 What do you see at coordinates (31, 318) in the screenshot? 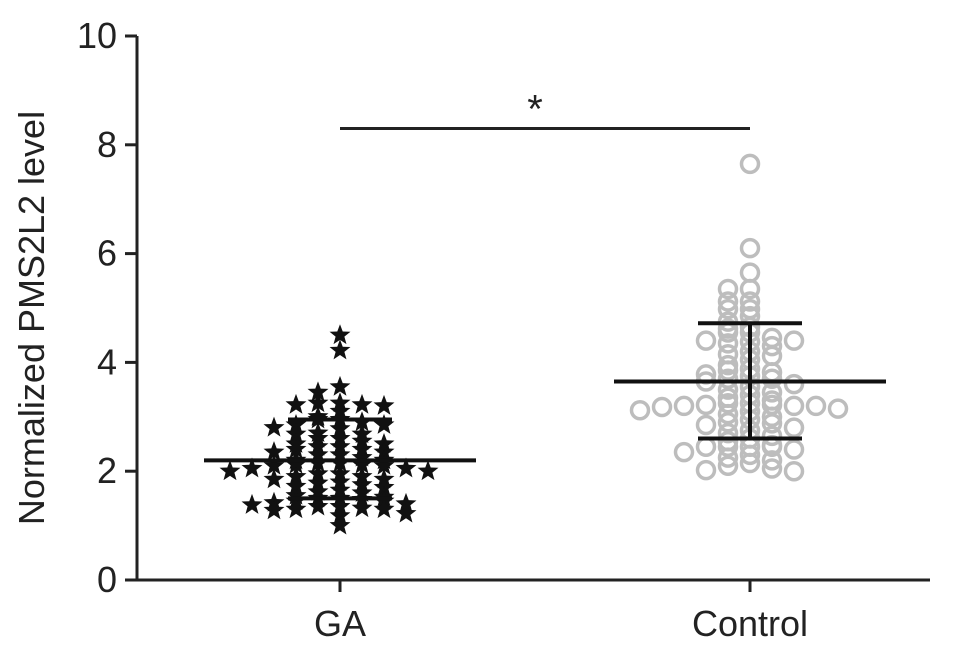
I see `y-axis-title: Normalized PMS2L2 level` at bounding box center [31, 318].